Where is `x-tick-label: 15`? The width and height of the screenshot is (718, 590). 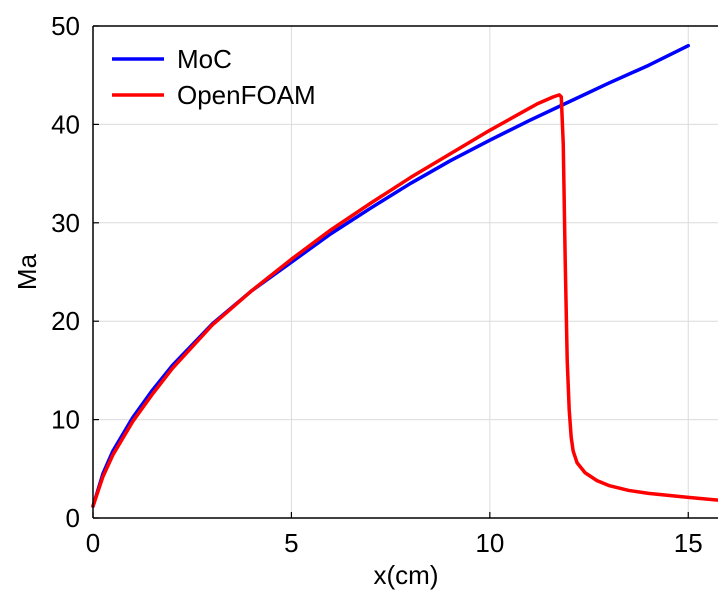
x-tick-label: 15 is located at coordinates (688, 543).